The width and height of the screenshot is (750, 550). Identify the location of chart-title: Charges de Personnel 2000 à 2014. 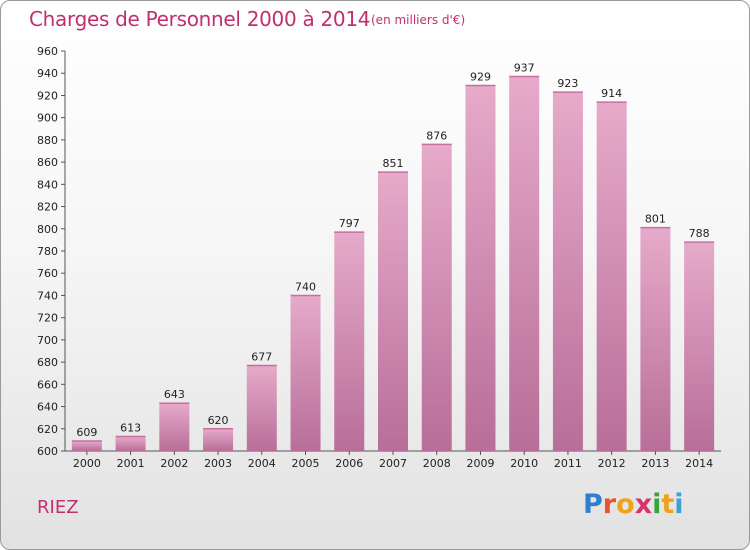
(200, 19).